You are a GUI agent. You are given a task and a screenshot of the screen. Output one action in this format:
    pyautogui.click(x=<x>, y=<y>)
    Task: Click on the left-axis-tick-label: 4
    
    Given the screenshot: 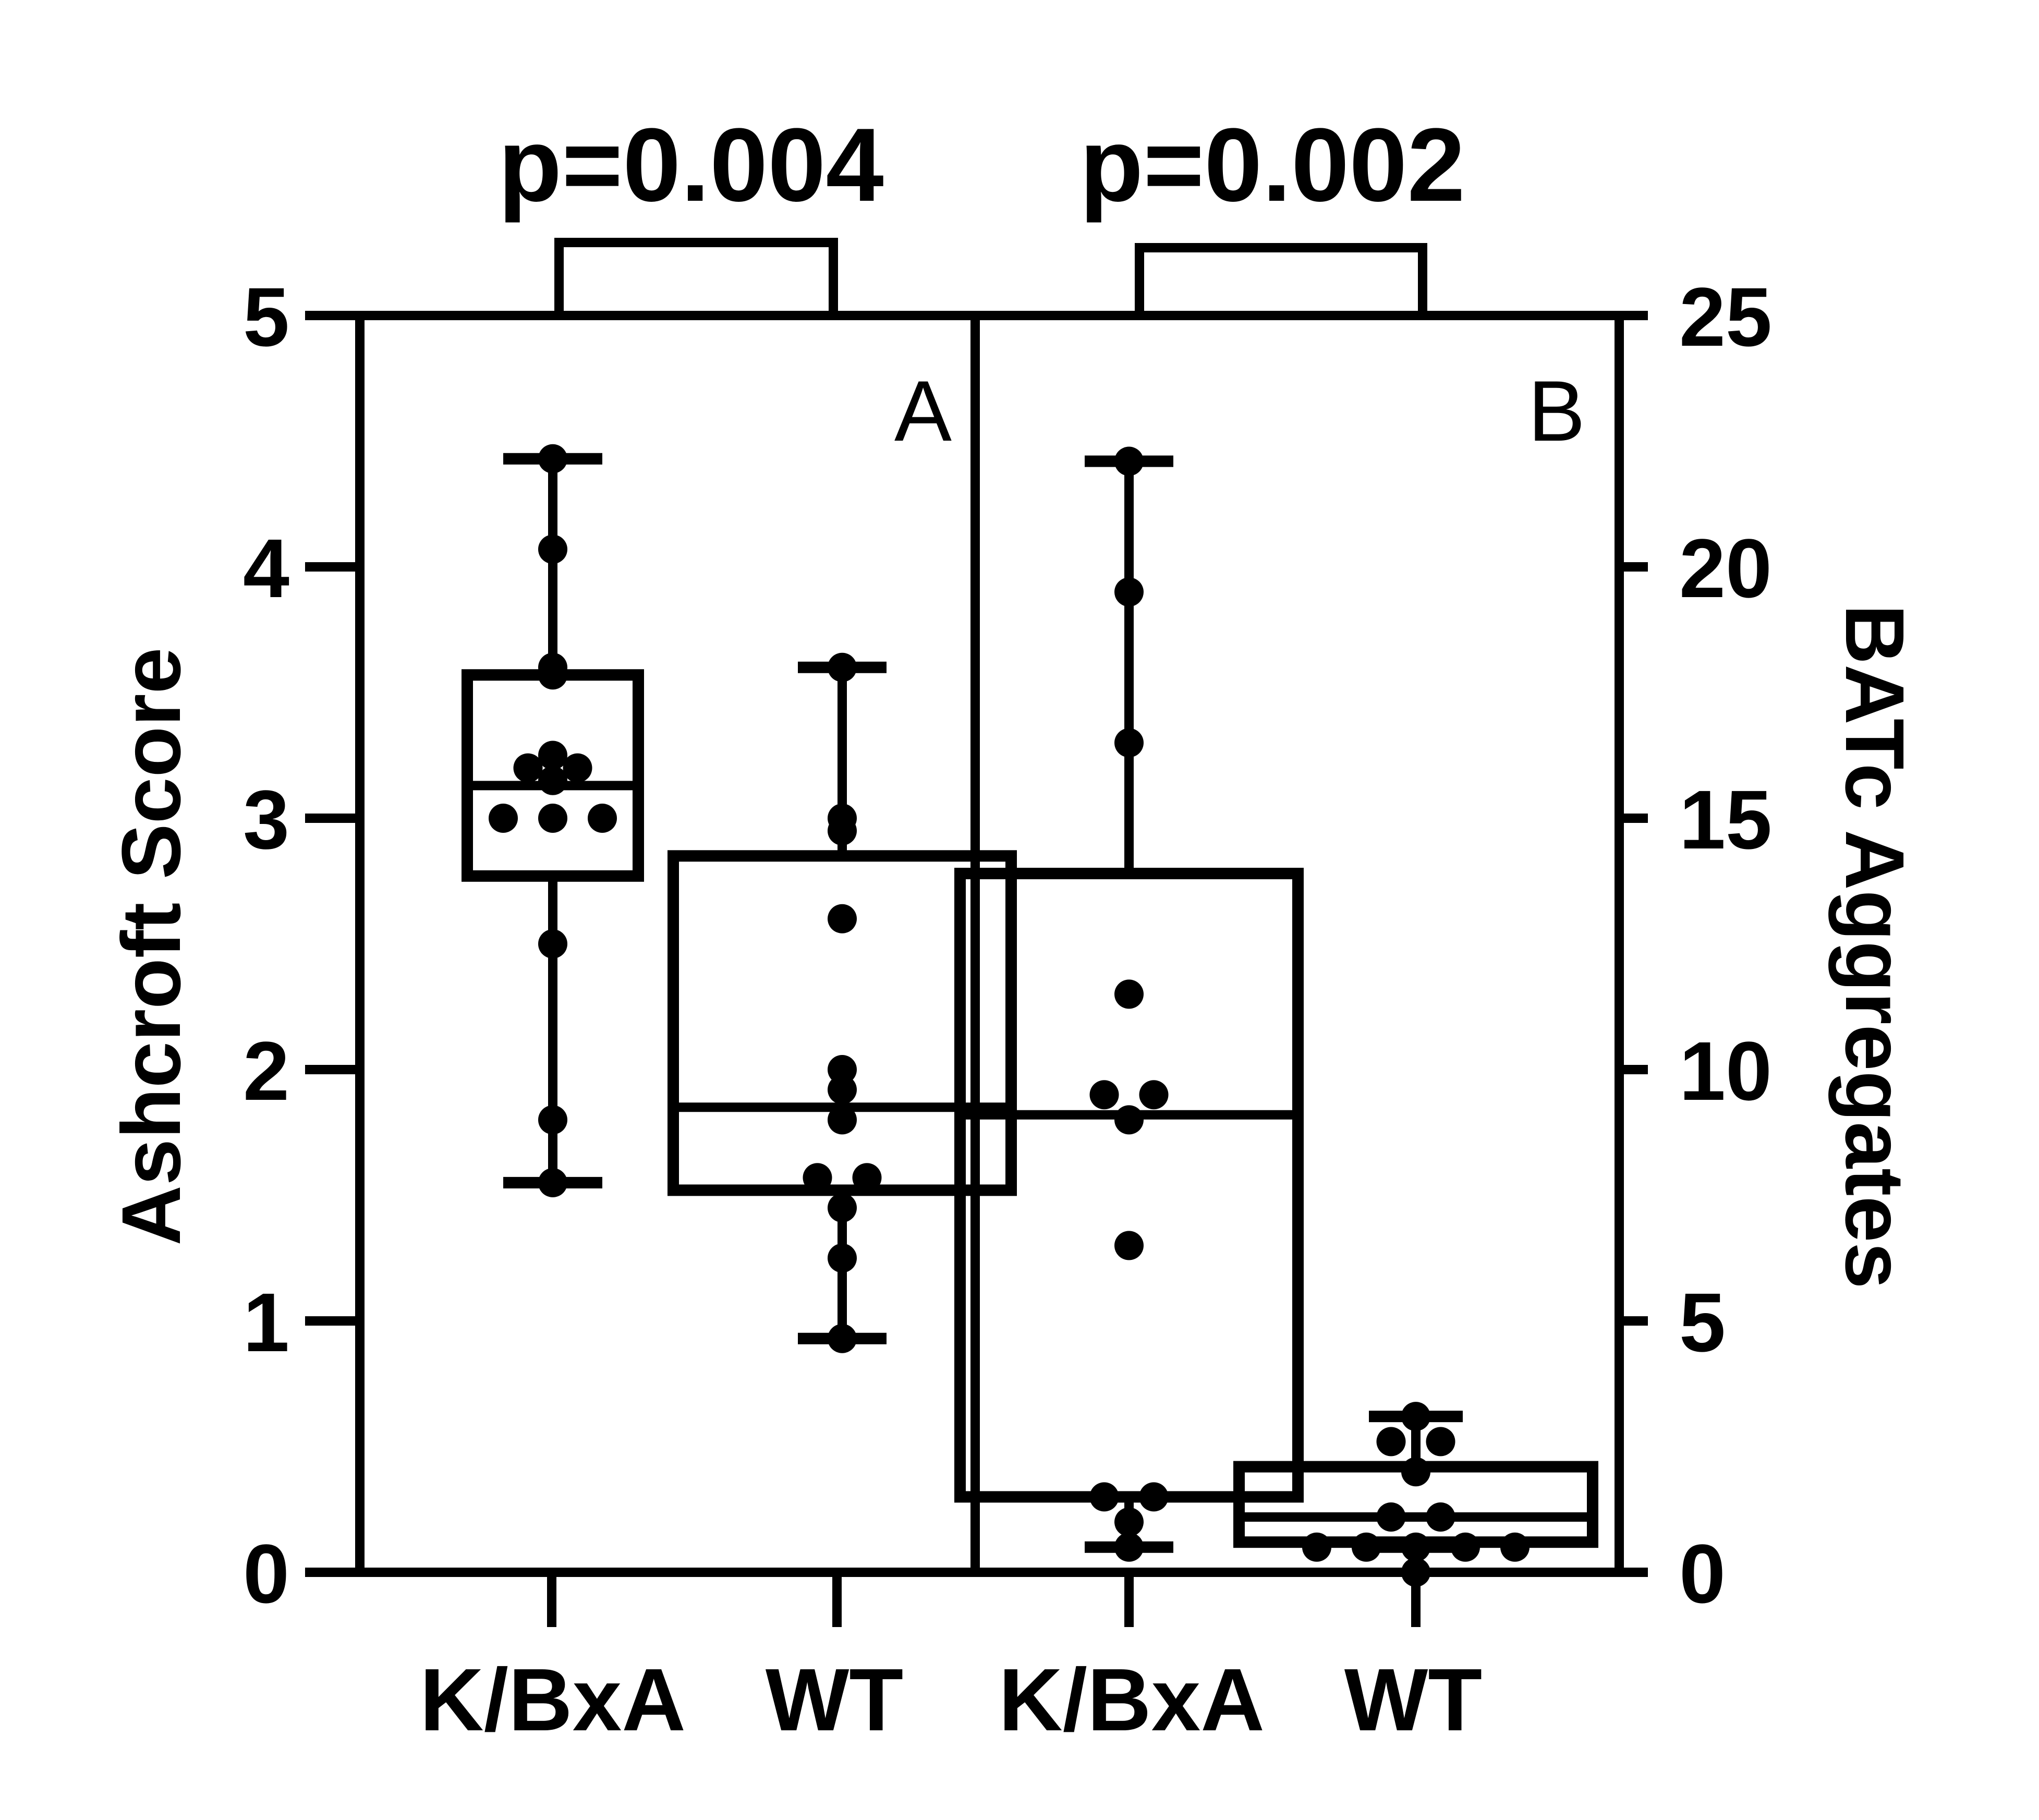 What is the action you would take?
    pyautogui.click(x=266, y=568)
    